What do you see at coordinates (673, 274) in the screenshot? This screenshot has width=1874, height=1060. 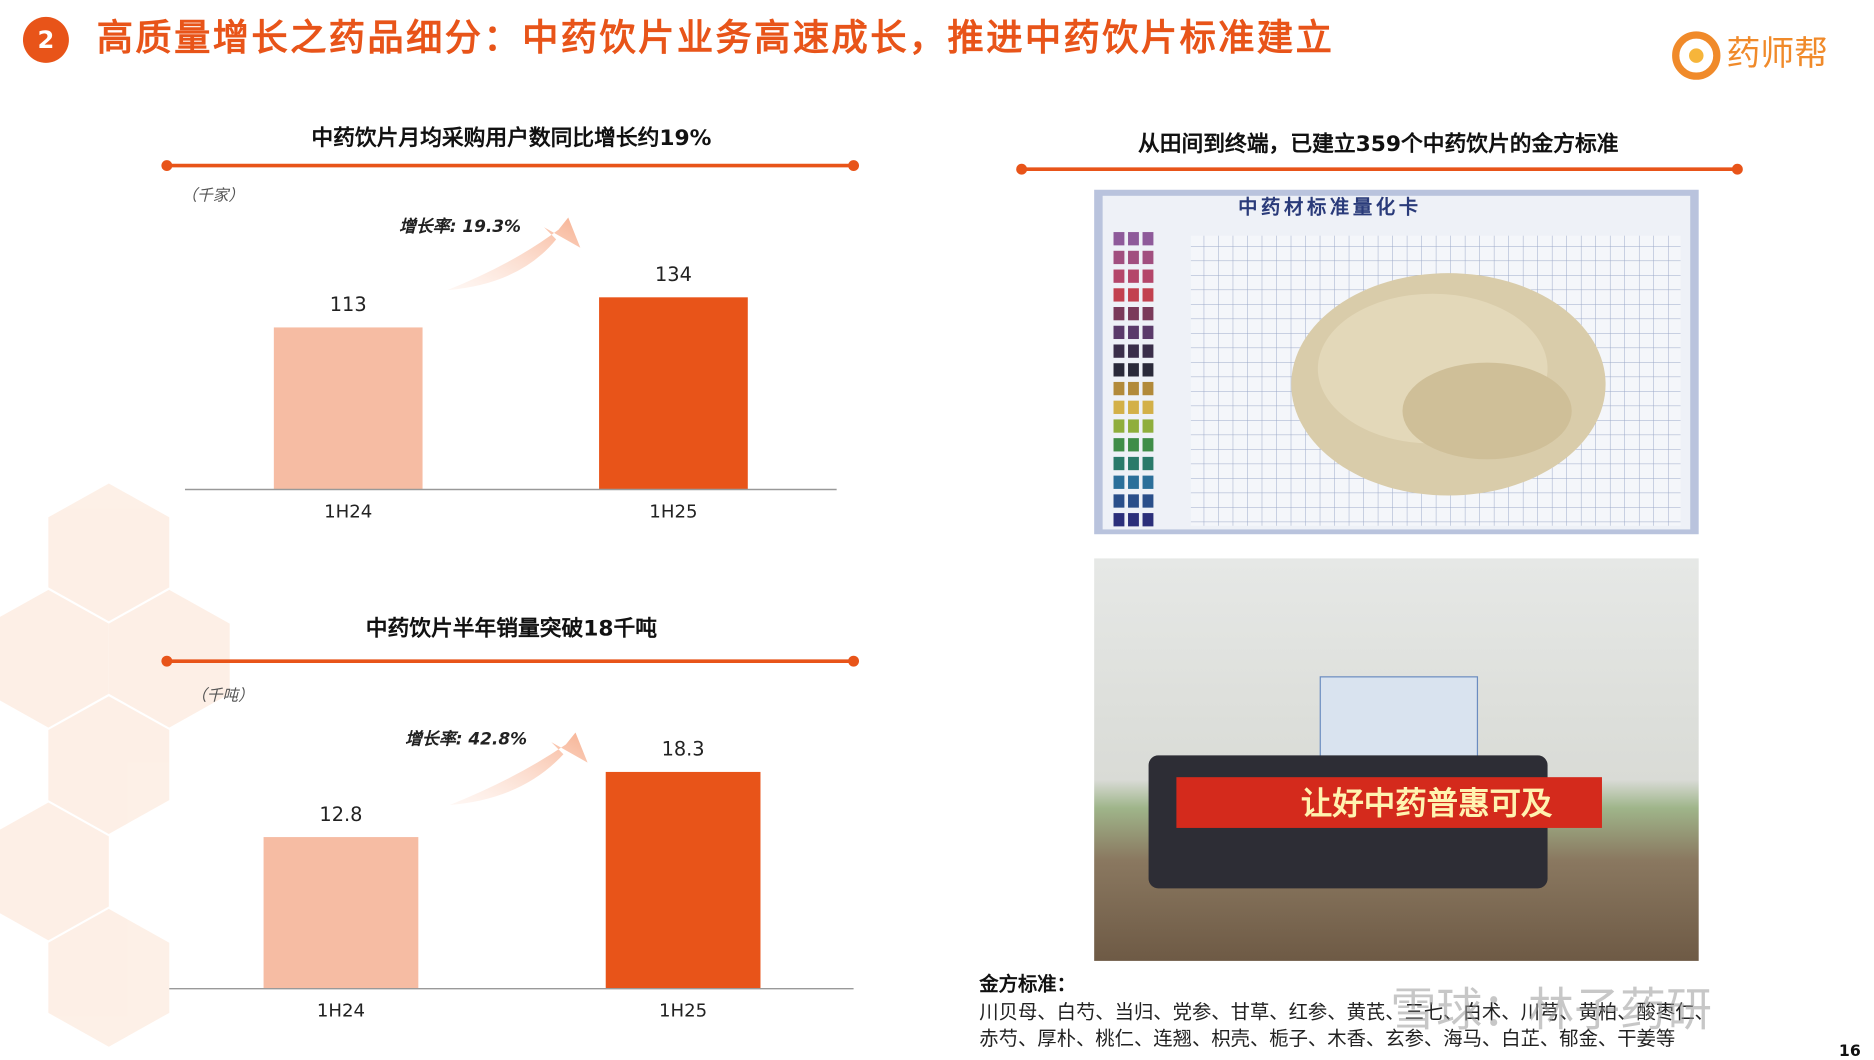 I see `value-label: 134` at bounding box center [673, 274].